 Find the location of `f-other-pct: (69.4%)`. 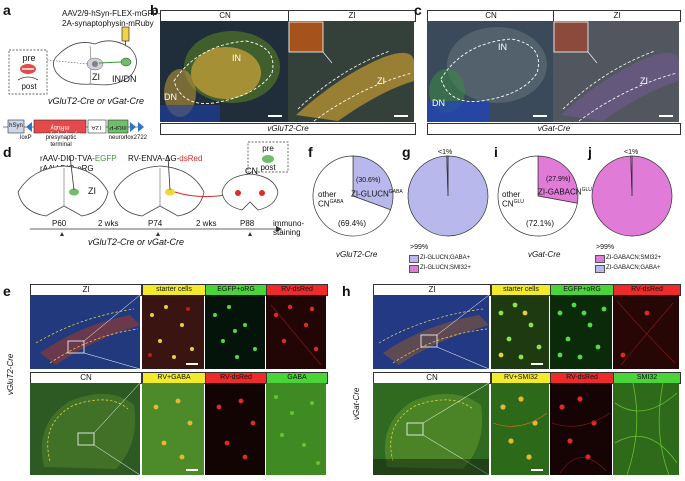

f-other-pct: (69.4%) is located at coordinates (352, 223).